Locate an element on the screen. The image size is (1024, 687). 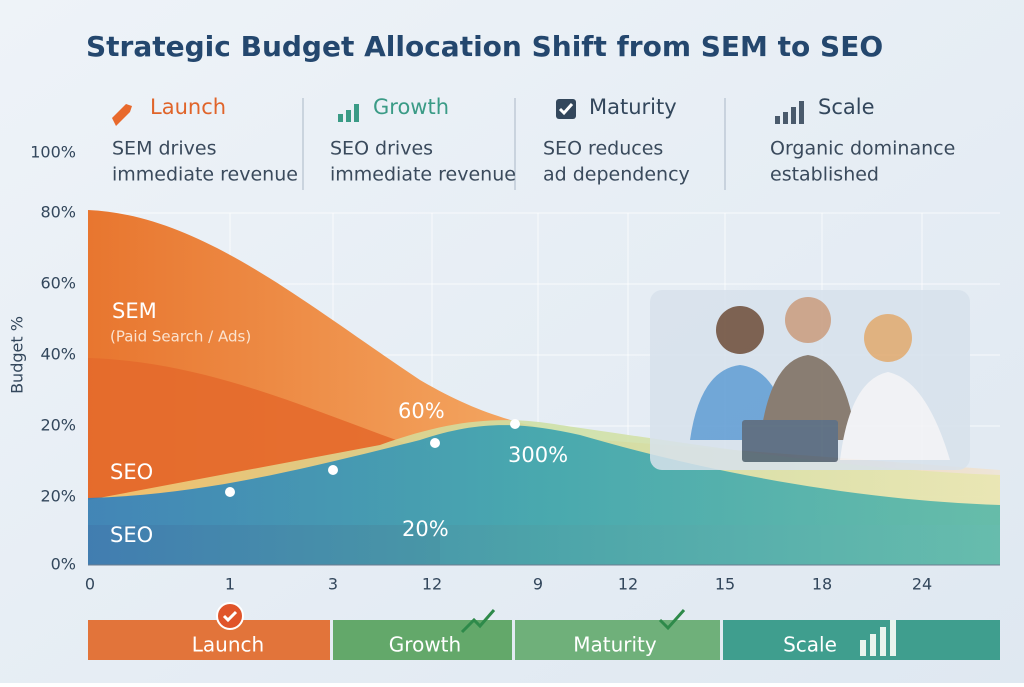
x-axis-labels: 0 1 3 12 9 12 15 18 24 is located at coordinates (508, 584).